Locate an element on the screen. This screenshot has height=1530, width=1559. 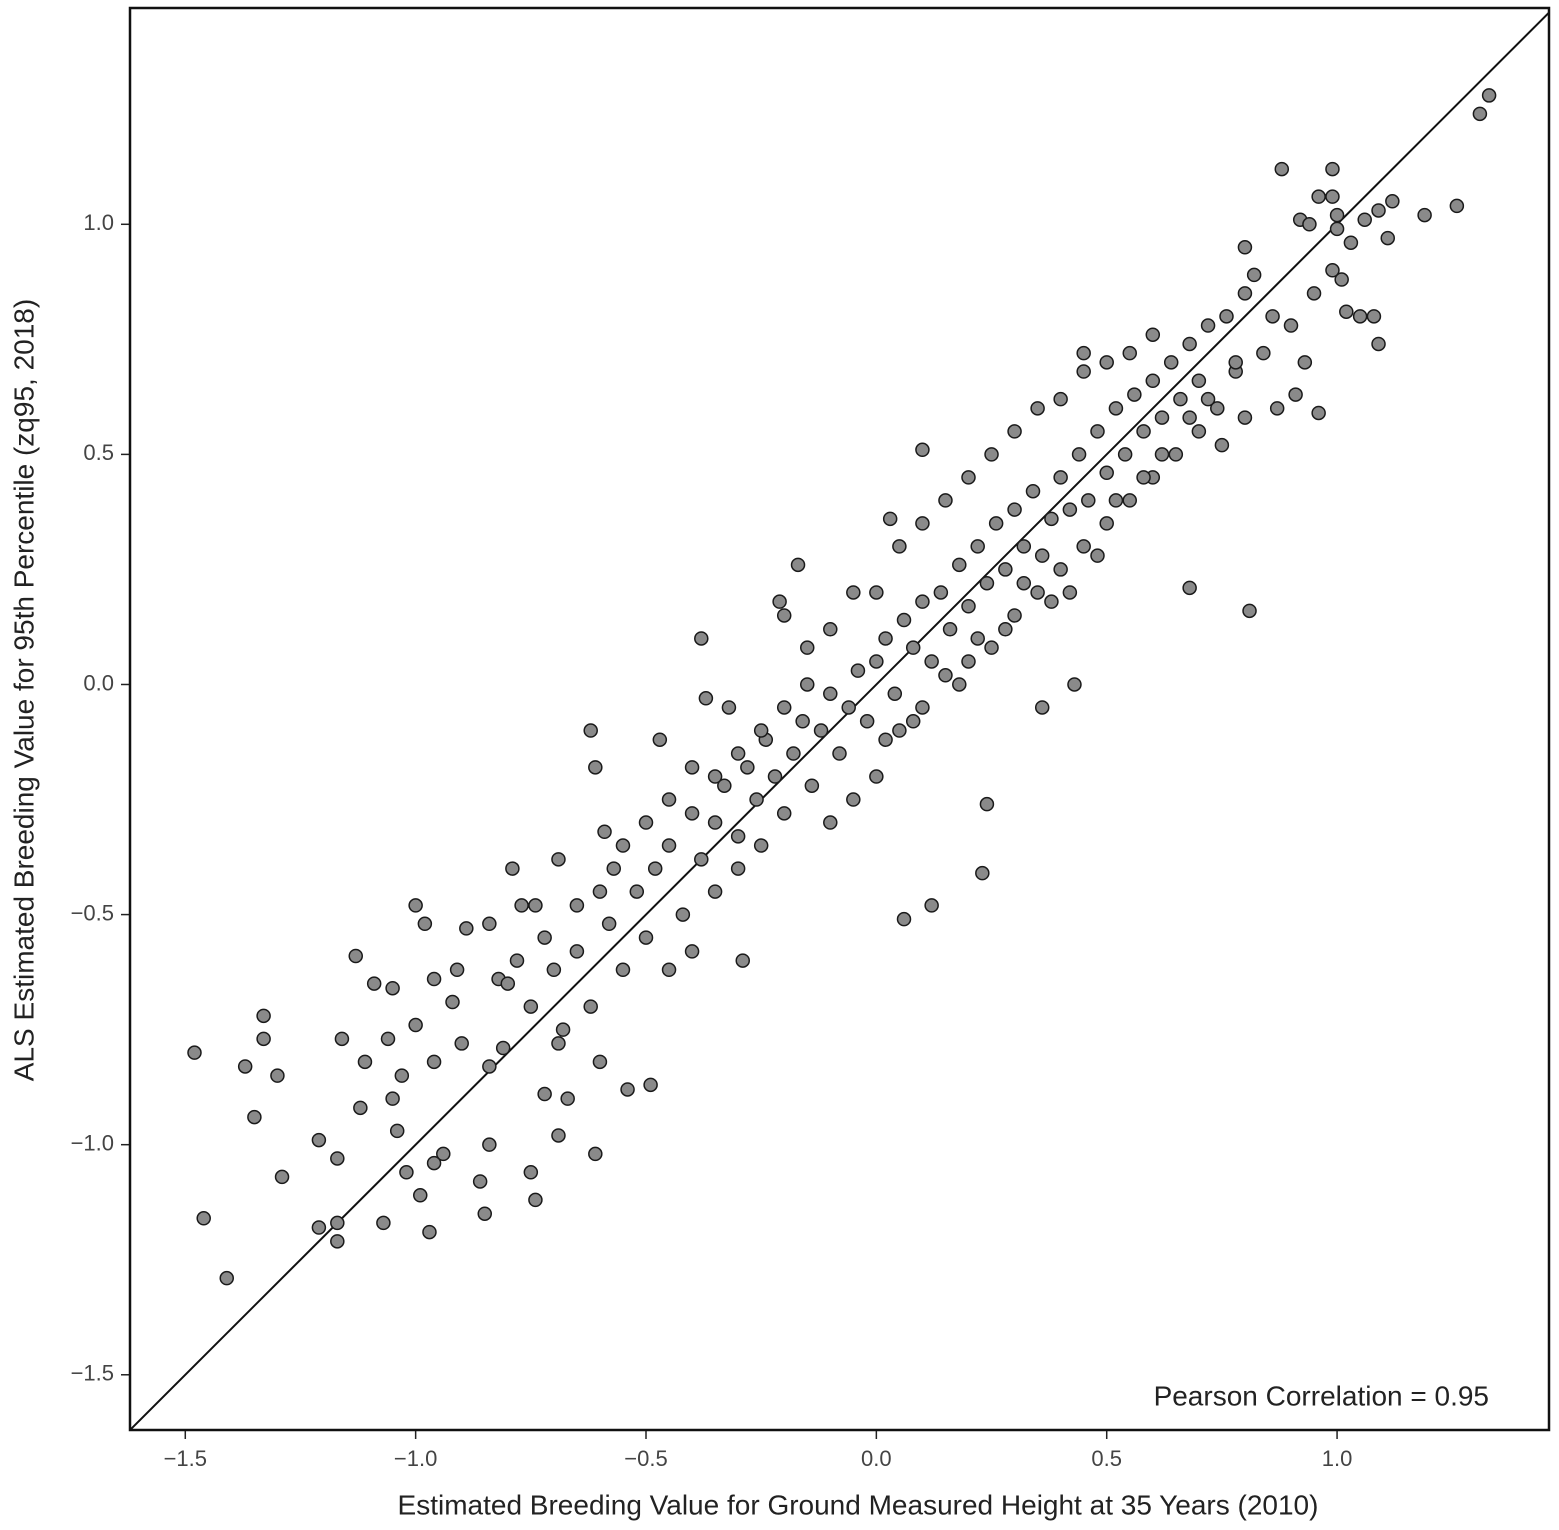
y-tick-label: 1.0 is located at coordinates (98, 222).